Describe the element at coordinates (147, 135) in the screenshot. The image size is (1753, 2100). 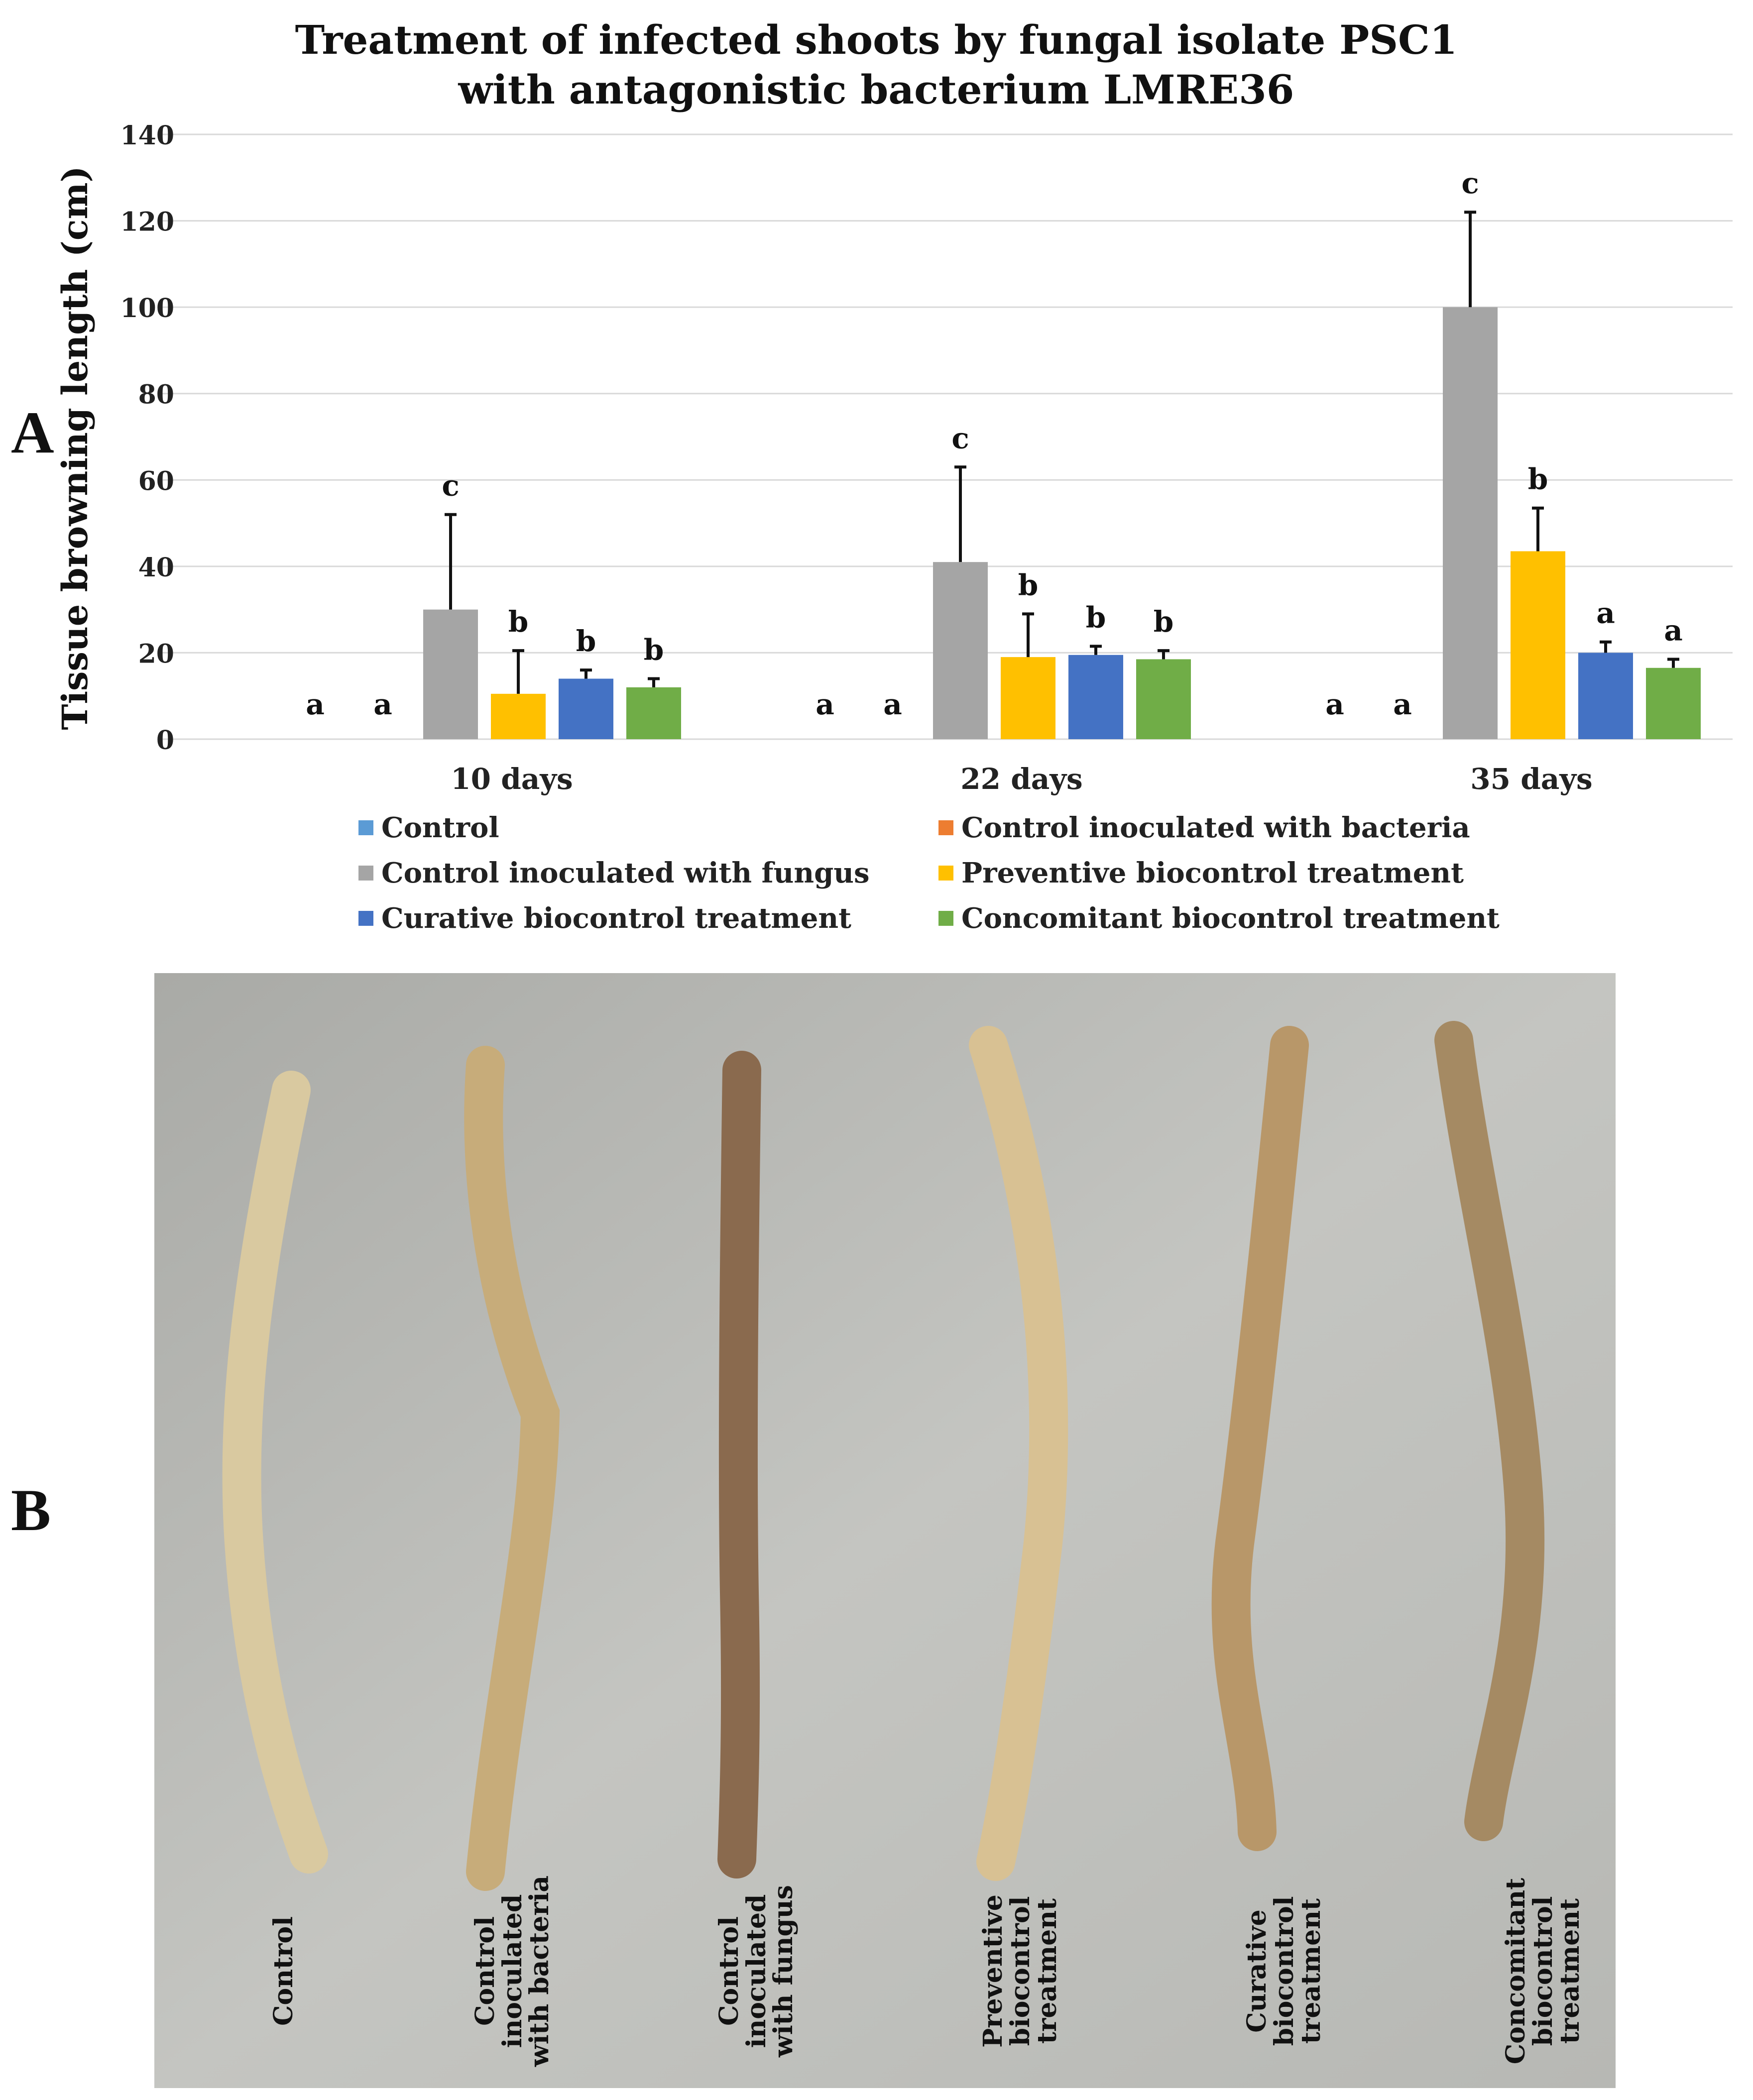
I see `y-tick-label: 140` at that location.